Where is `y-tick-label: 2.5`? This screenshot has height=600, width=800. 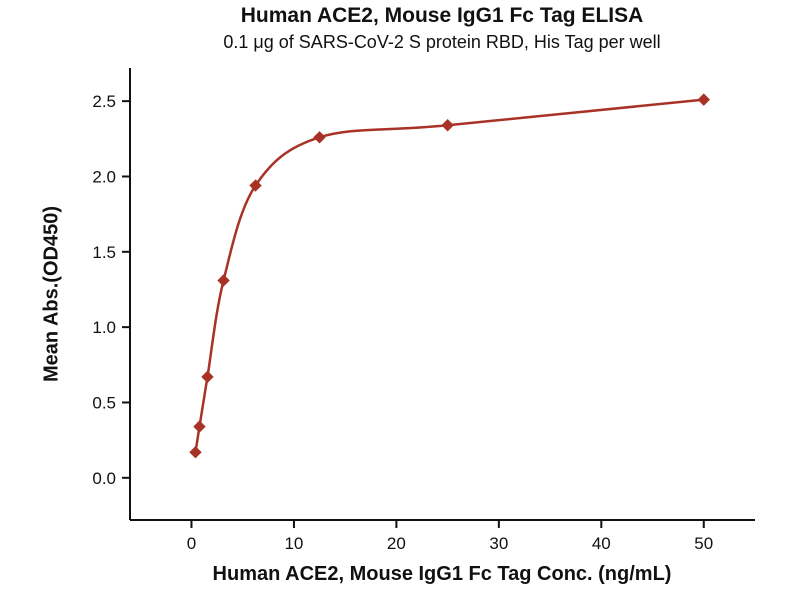
y-tick-label: 2.5 is located at coordinates (104, 101).